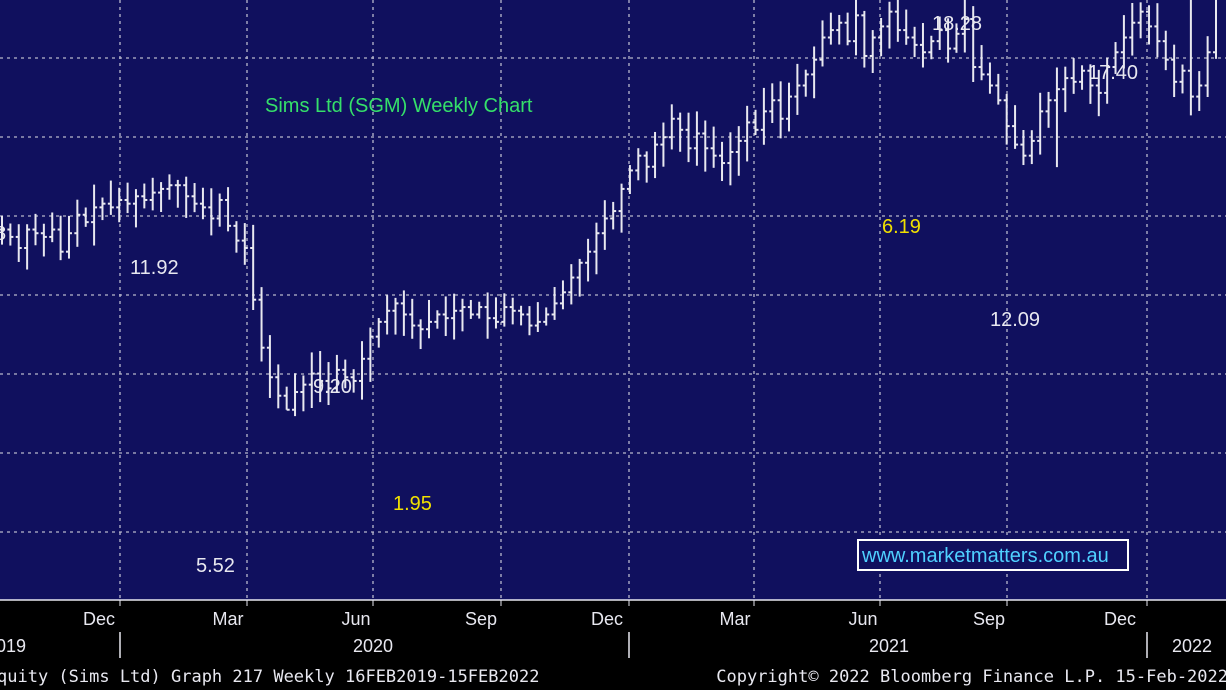  Describe the element at coordinates (862, 619) in the screenshot. I see `x-tick-label-jun-2021: Jun` at that location.